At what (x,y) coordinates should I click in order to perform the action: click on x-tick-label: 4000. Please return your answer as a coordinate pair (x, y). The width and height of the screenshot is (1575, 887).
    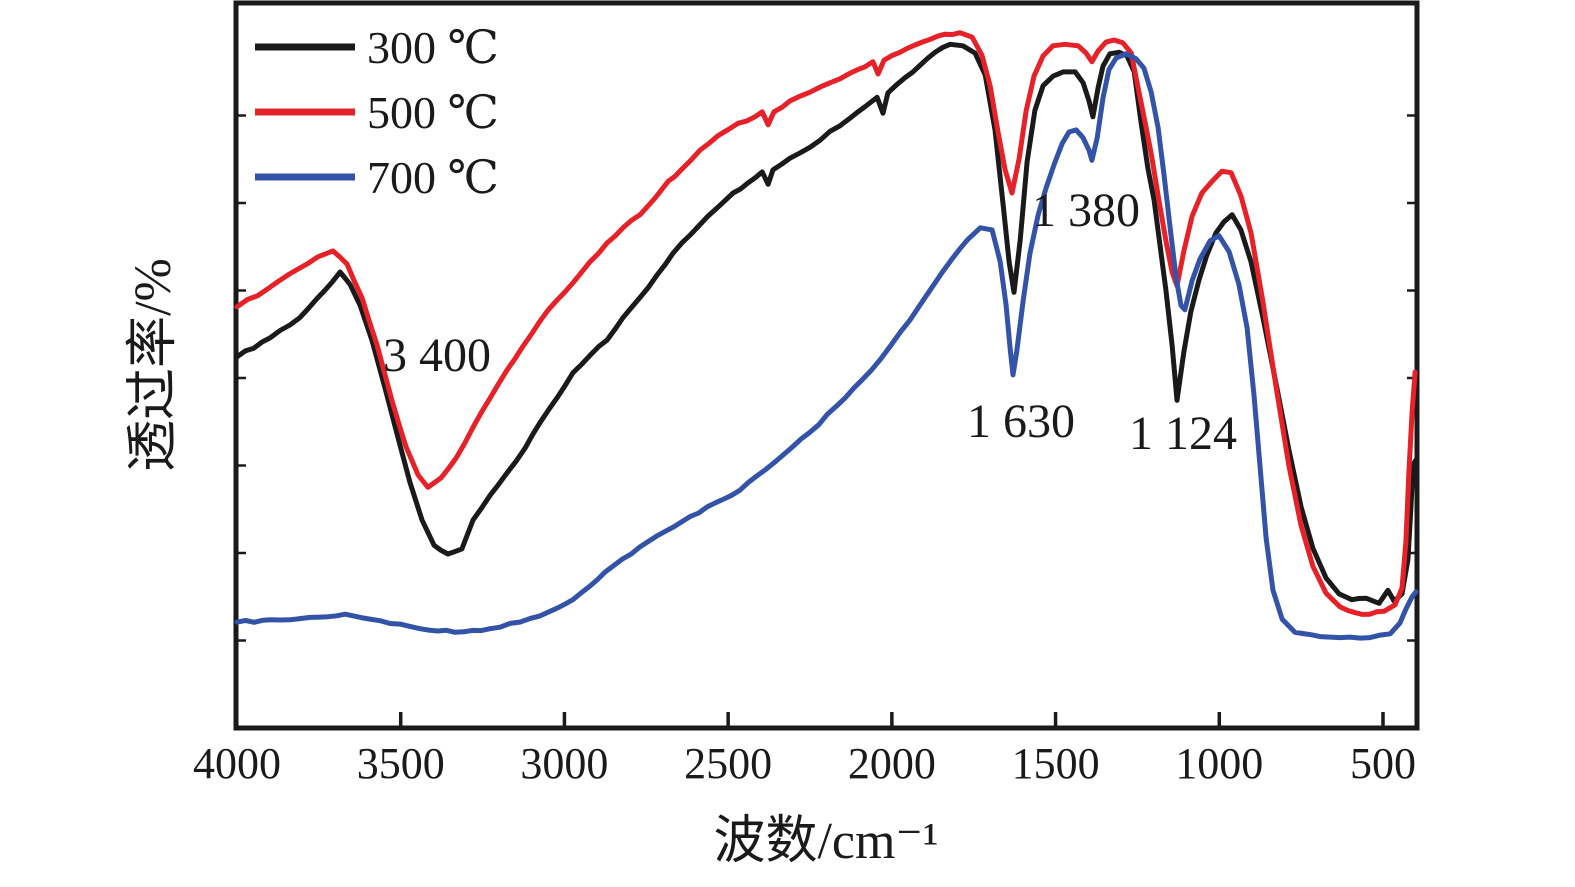
    Looking at the image, I should click on (237, 763).